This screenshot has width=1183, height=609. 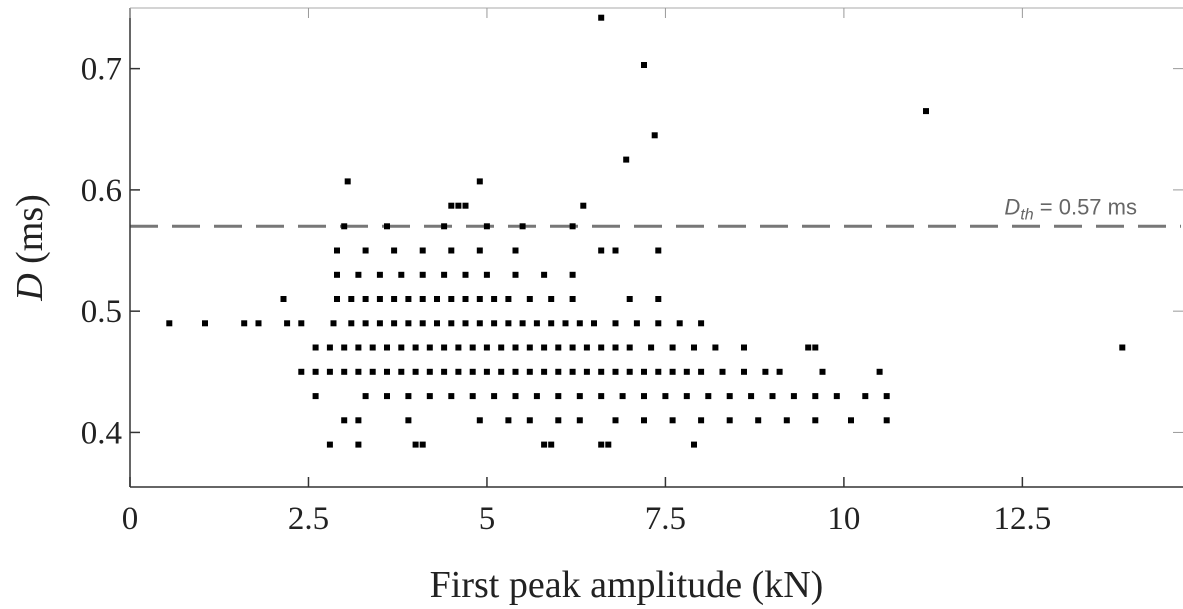 I want to click on x-axis-label: First peak amplitude (kN), so click(x=627, y=585).